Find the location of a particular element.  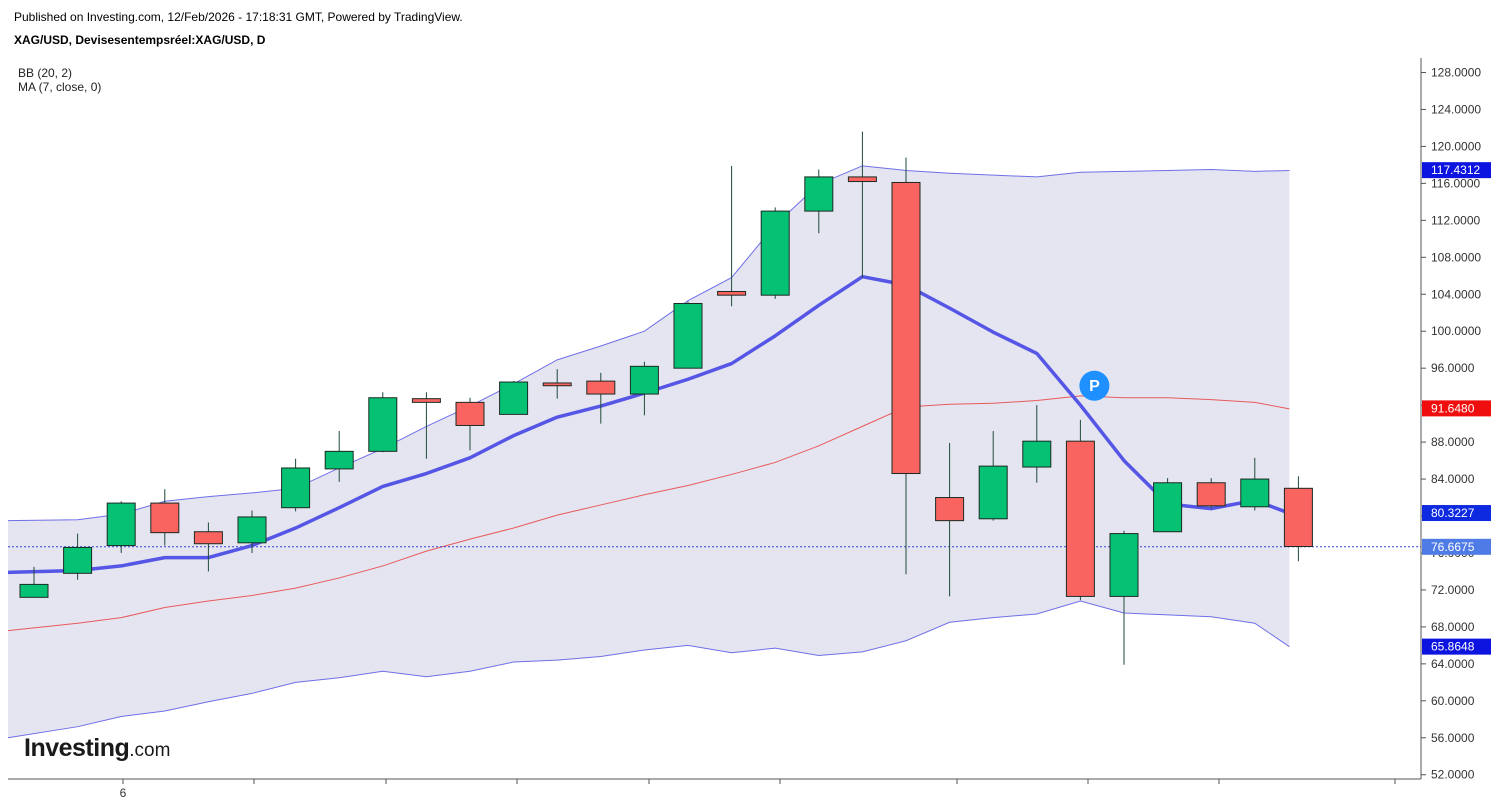

marker-circle is located at coordinates (1094, 385).